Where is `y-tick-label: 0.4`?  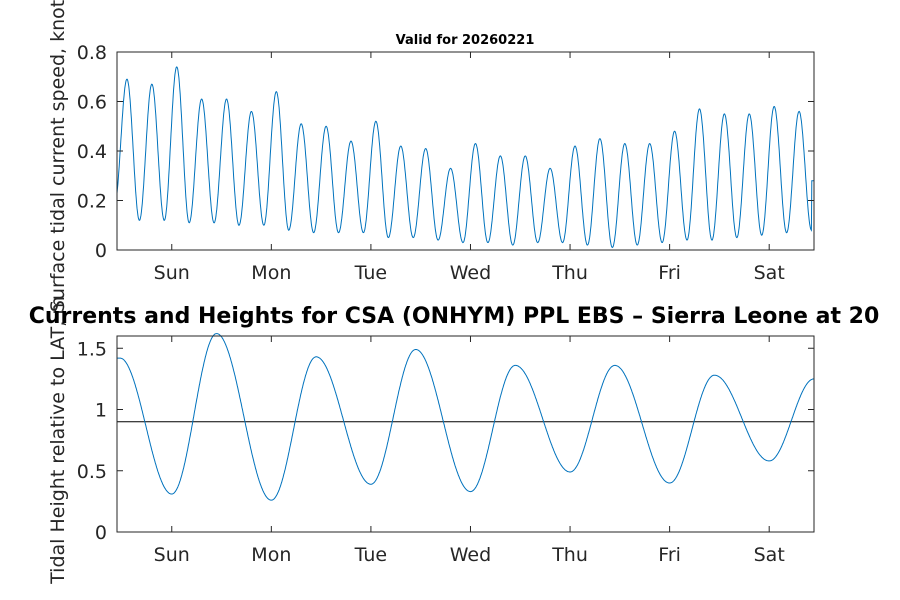 y-tick-label: 0.4 is located at coordinates (92, 152).